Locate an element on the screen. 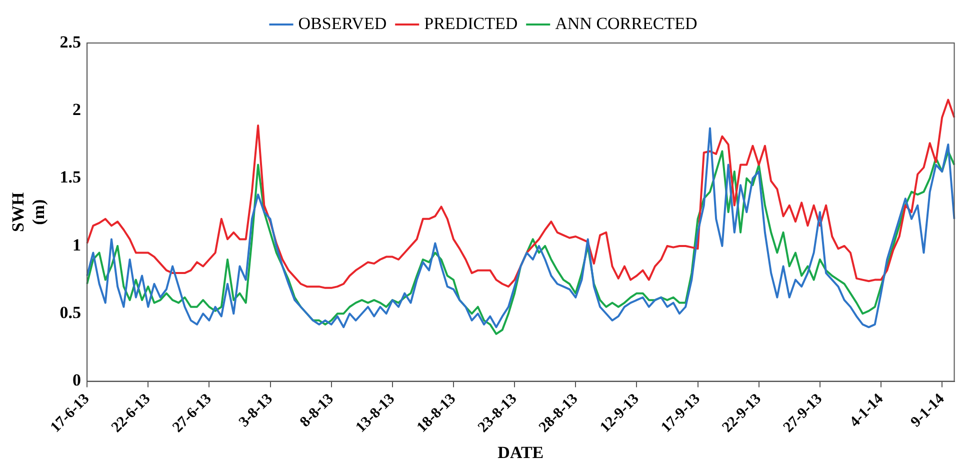  y-tick-label: 2.5 is located at coordinates (71, 42).